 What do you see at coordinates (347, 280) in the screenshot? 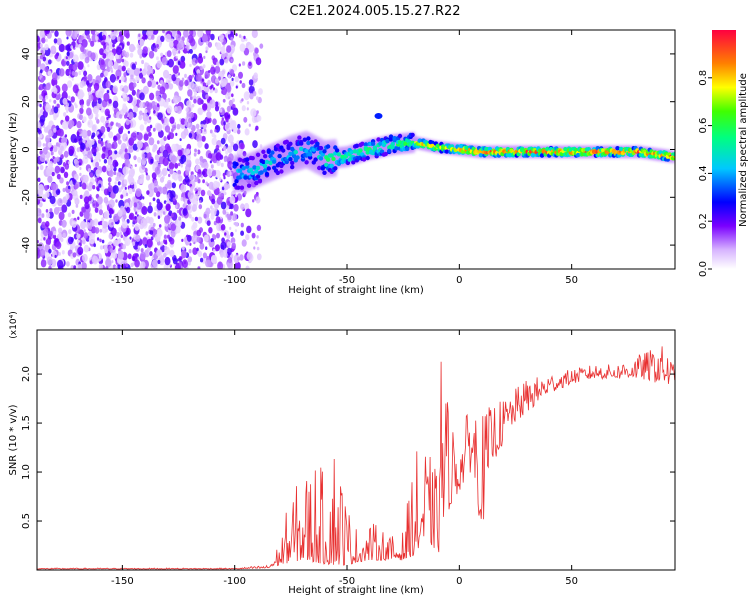
I see `x-tick-label: -50` at bounding box center [347, 280].